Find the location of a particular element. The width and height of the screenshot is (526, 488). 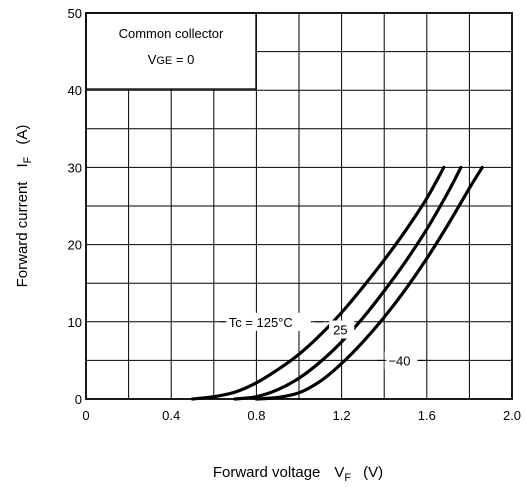

label-25c-background is located at coordinates (342, 329).